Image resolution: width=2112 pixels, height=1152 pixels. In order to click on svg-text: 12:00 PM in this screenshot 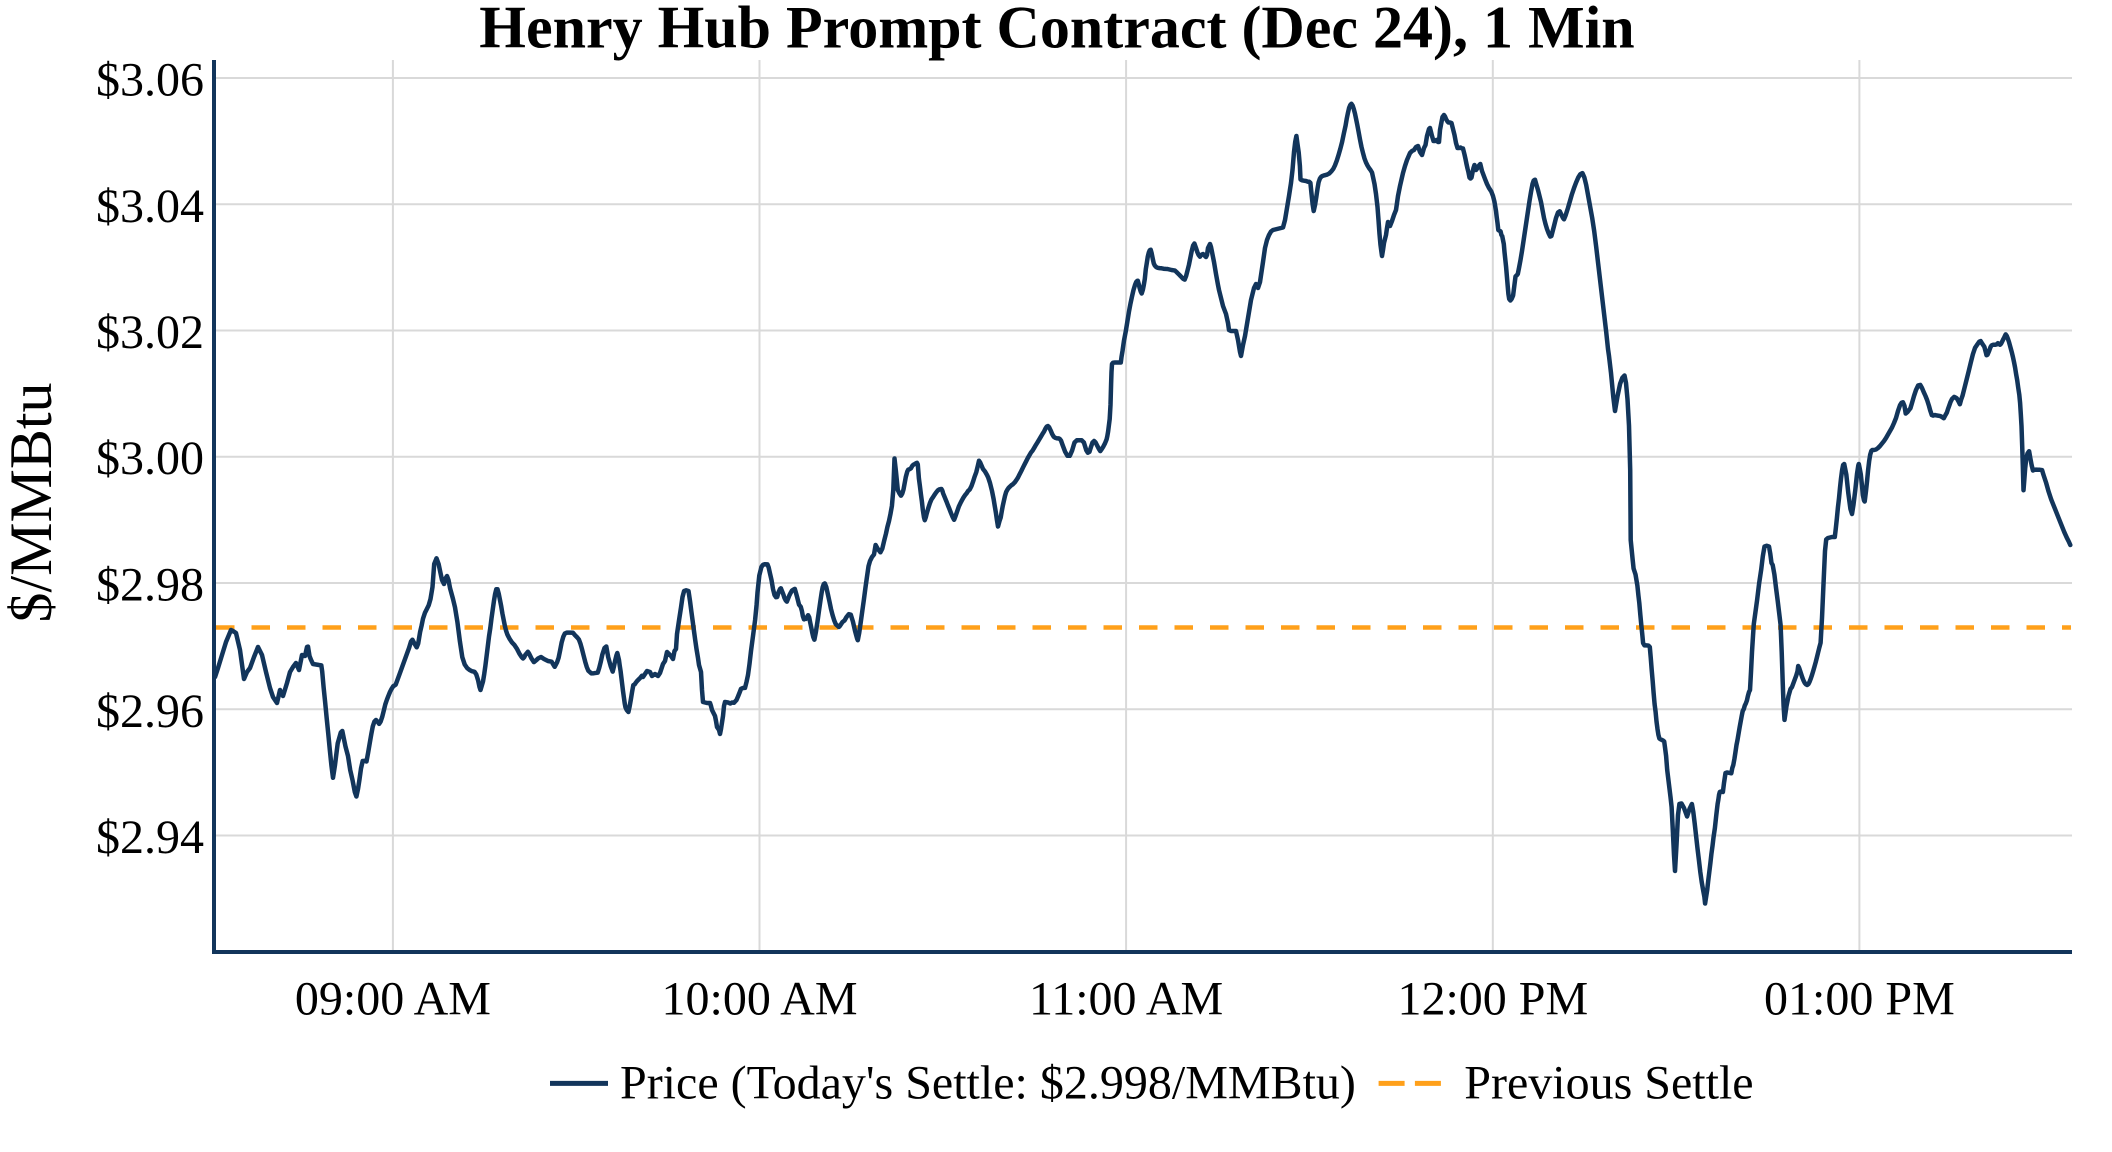, I will do `click(1492, 999)`.